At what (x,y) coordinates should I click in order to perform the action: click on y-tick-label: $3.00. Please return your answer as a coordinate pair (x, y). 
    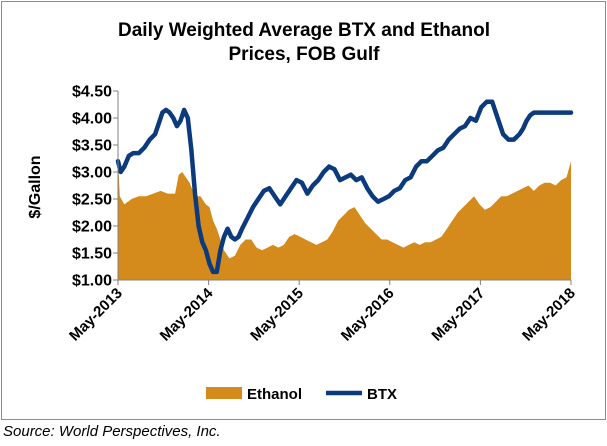
    Looking at the image, I should click on (92, 173).